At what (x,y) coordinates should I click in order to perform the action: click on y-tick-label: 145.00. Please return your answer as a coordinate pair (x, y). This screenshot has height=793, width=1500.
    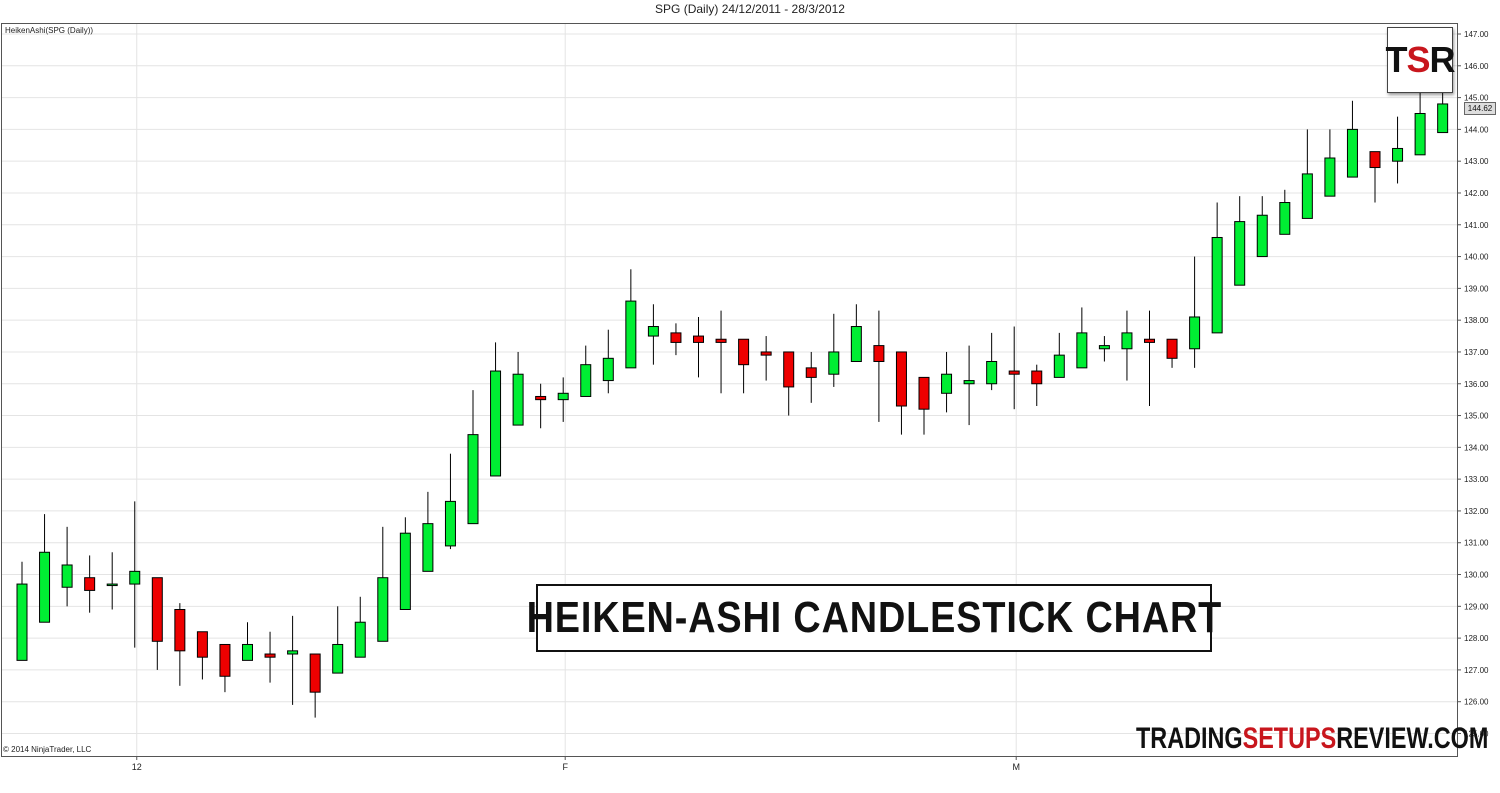
    Looking at the image, I should click on (1476, 98).